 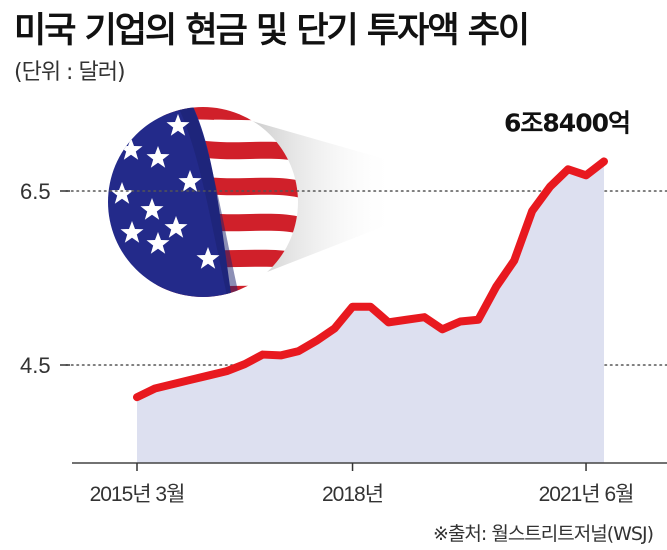 What do you see at coordinates (272, 31) in the screenshot?
I see `chart-title: 미국 기업의 현금 및 단기 투자액 추이` at bounding box center [272, 31].